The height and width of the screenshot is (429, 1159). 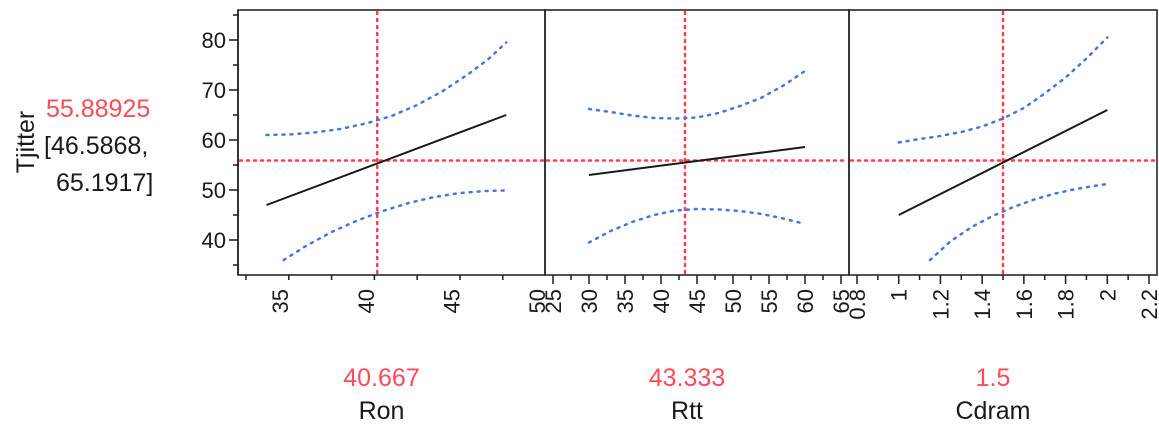 What do you see at coordinates (993, 378) in the screenshot?
I see `current-value: 1.5` at bounding box center [993, 378].